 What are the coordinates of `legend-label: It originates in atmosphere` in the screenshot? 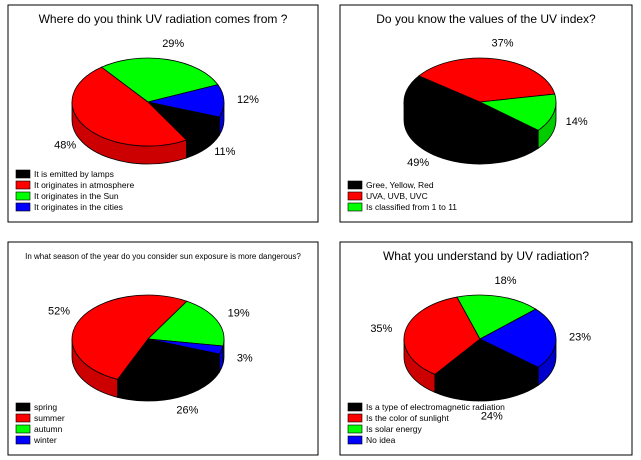 It's located at (84, 185).